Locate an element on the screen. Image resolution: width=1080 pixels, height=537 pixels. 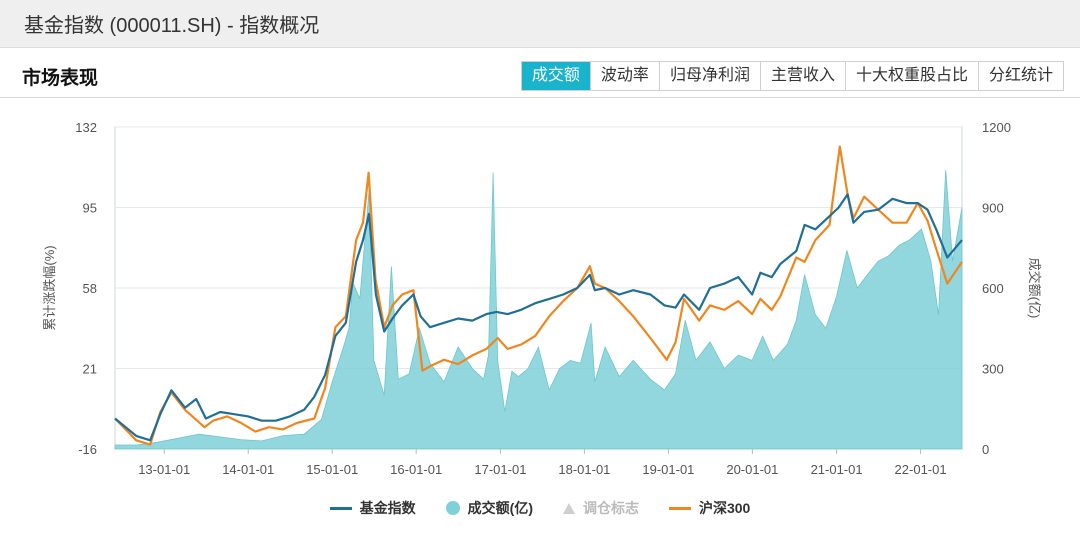
legend-label-hs300: 沪深300 is located at coordinates (724, 508).